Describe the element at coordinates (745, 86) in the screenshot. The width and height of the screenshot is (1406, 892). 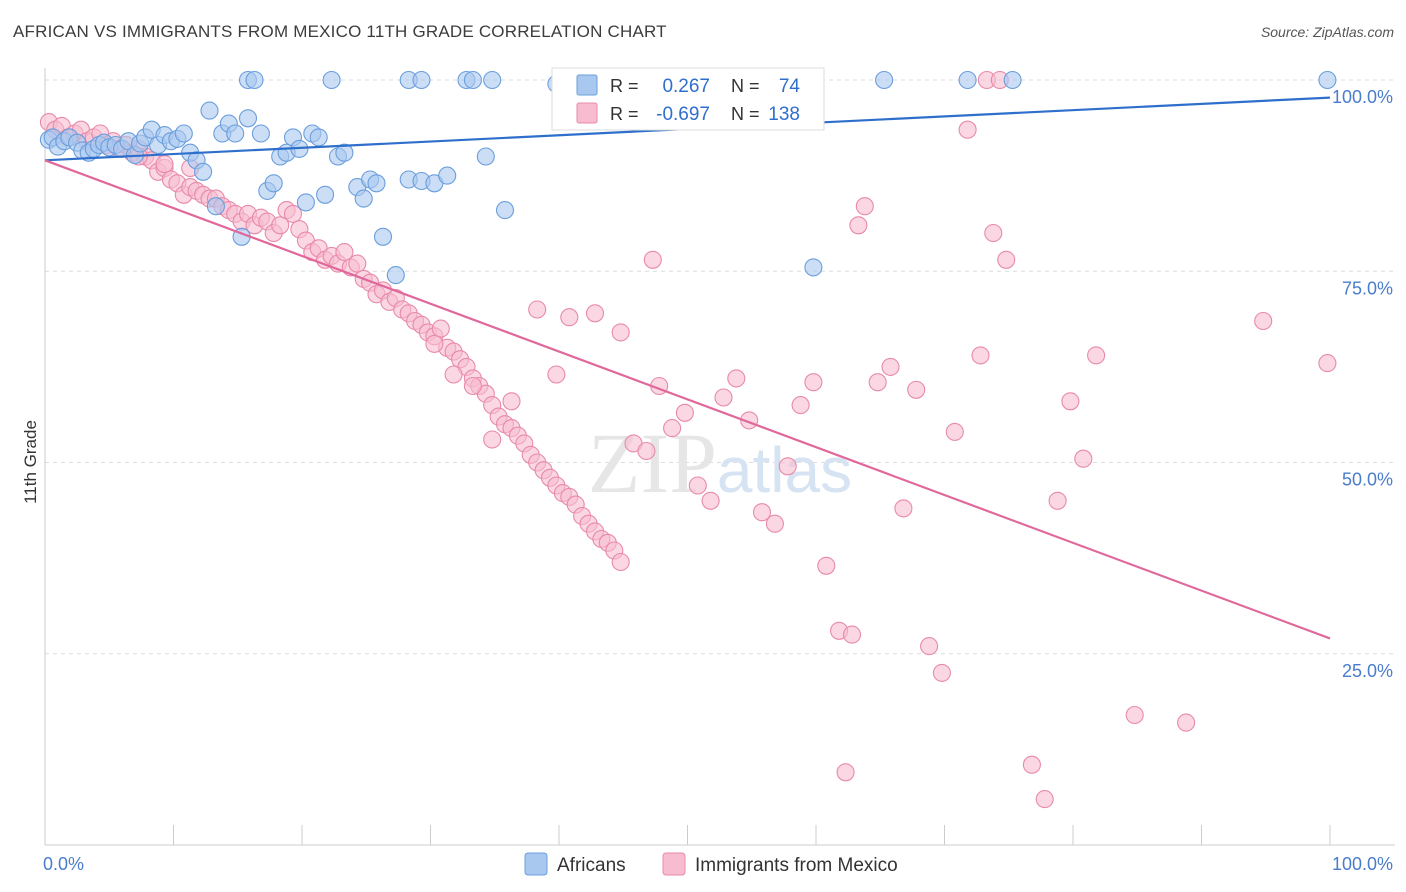
I see `stats-n-label-africans: N =` at that location.